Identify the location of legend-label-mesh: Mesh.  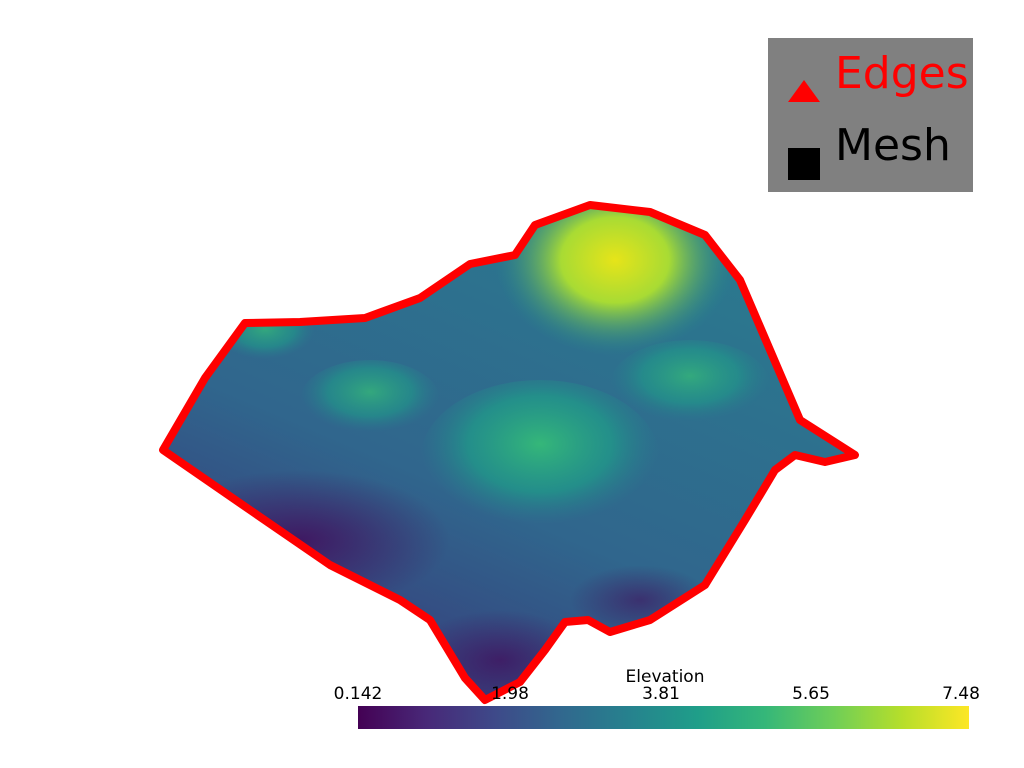
(893, 145).